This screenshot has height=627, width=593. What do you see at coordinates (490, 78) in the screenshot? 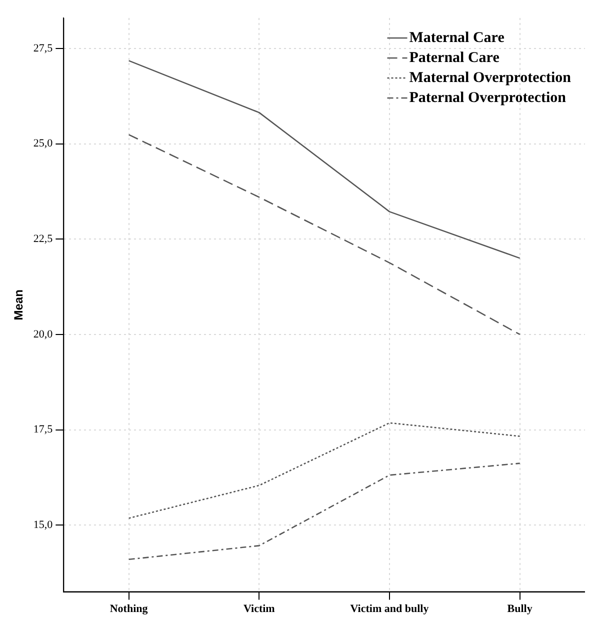
I see `legend-label: Maternal Overprotection` at bounding box center [490, 78].